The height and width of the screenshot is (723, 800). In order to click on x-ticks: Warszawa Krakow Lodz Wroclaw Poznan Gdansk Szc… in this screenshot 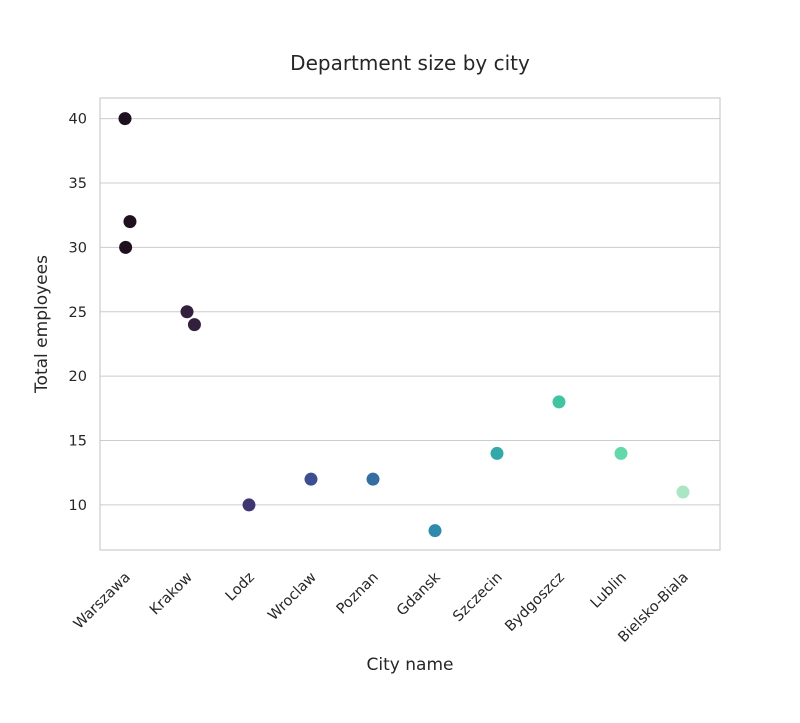, I will do `click(381, 607)`.